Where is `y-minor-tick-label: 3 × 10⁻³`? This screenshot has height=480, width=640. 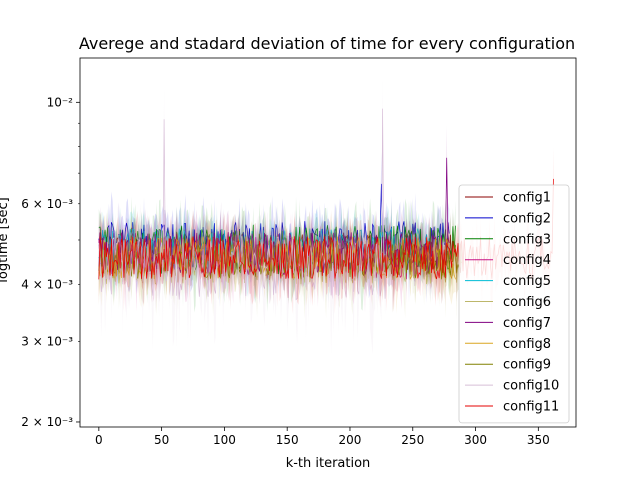 y-minor-tick-label: 3 × 10⁻³ is located at coordinates (47, 341).